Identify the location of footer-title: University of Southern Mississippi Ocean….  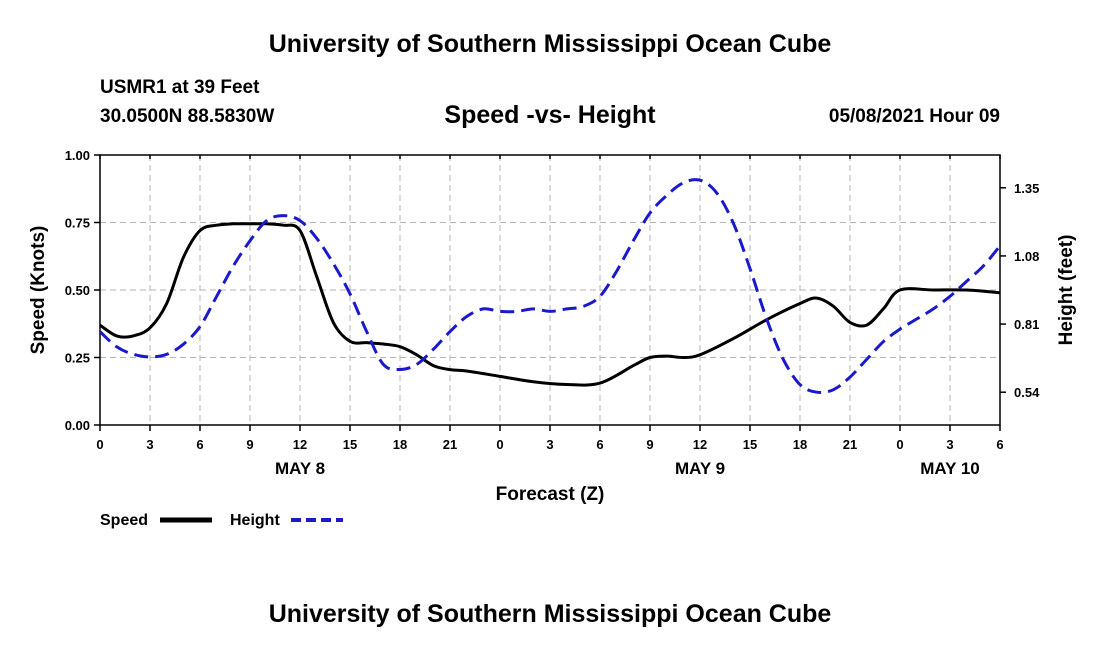
(550, 614).